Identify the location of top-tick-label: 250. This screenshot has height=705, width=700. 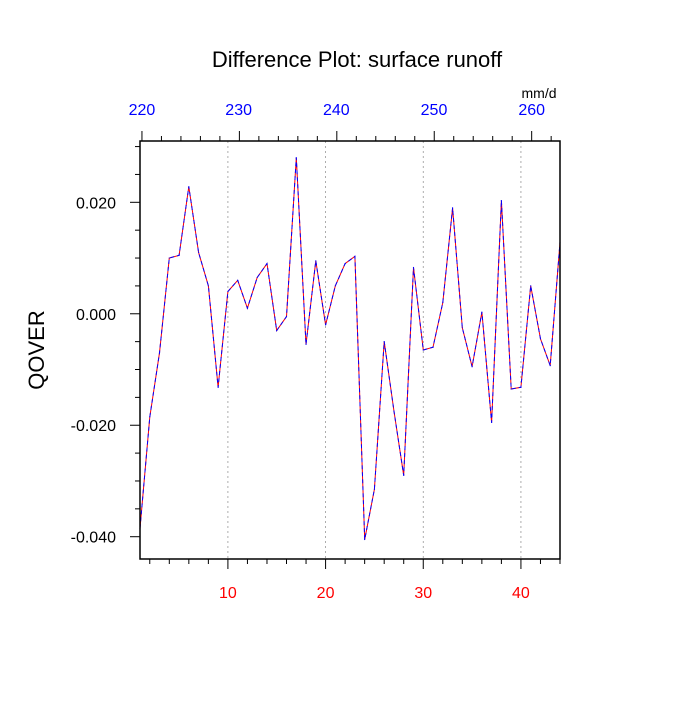
(434, 110).